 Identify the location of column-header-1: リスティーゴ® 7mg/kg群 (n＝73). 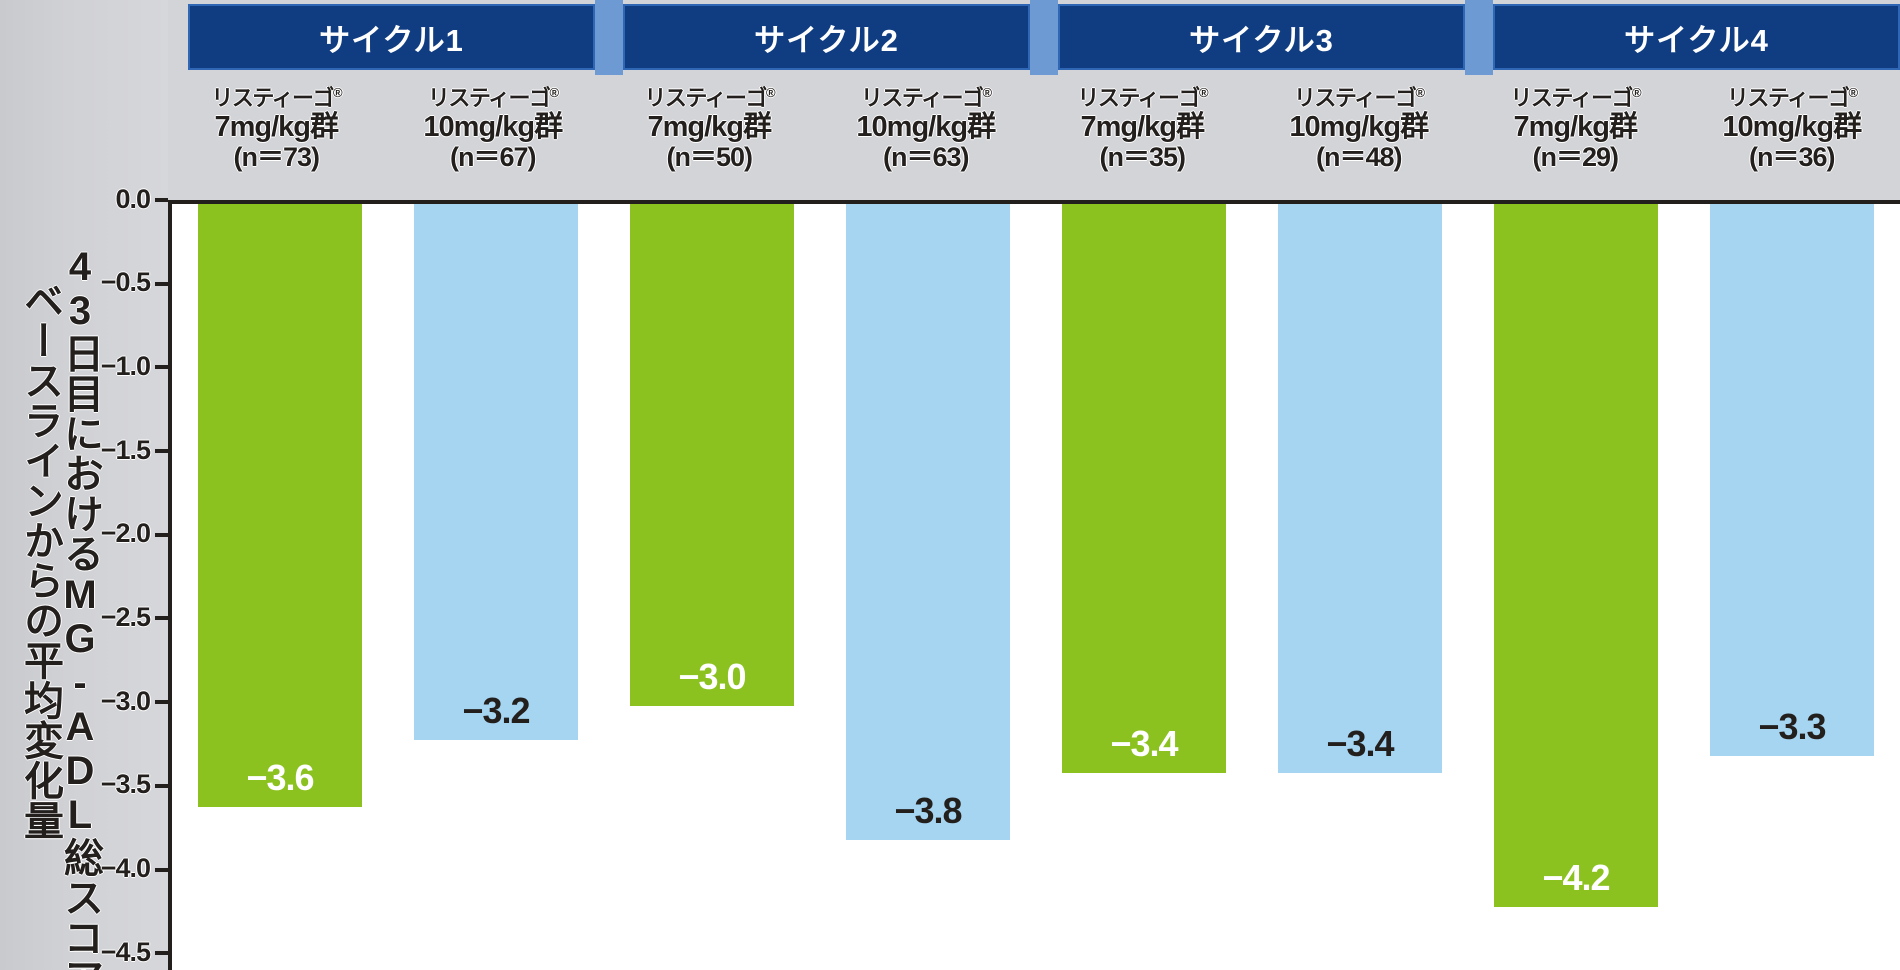
(276, 143).